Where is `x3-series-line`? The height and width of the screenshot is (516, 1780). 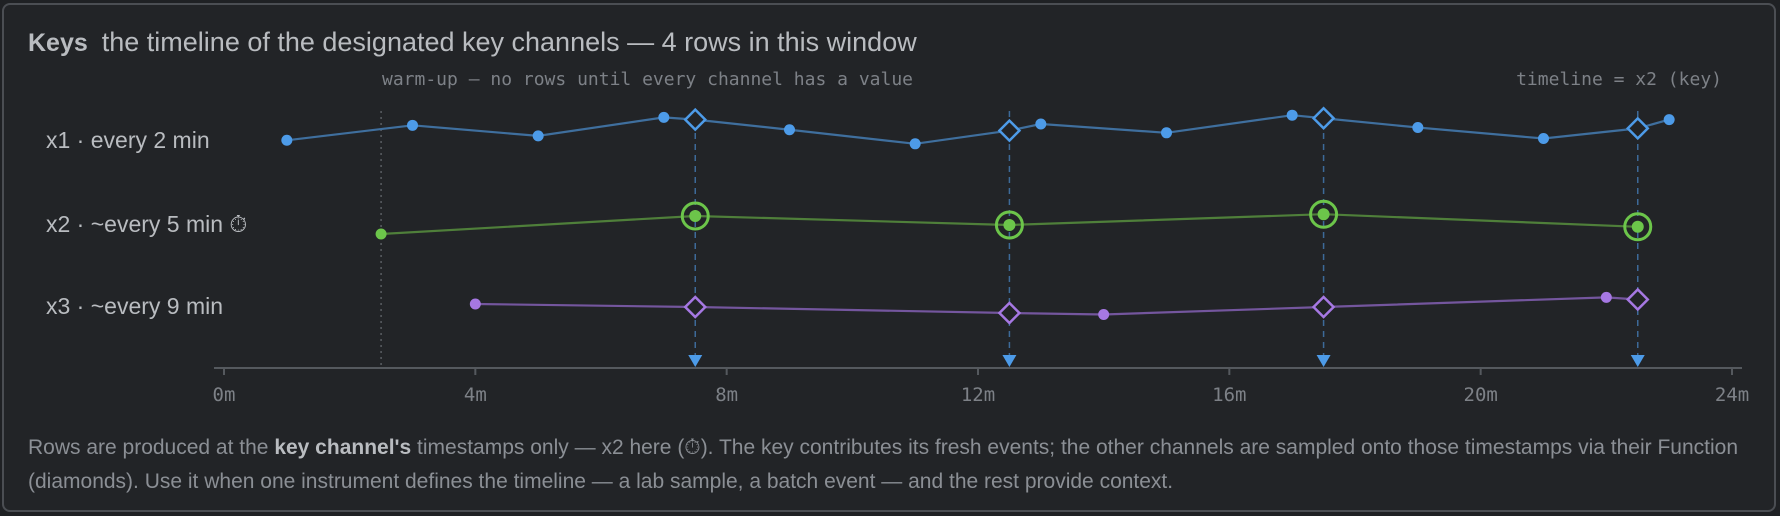 x3-series-line is located at coordinates (1056, 306).